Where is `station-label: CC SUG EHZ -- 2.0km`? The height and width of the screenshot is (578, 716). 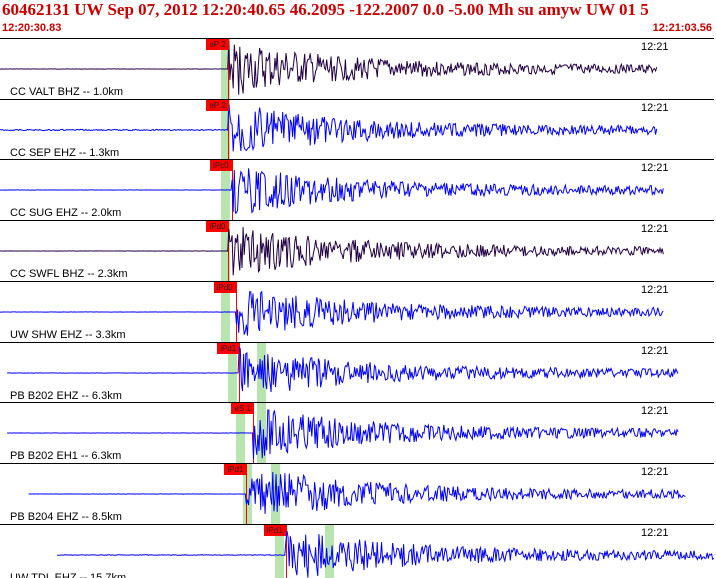
station-label: CC SUG EHZ -- 2.0km is located at coordinates (66, 213).